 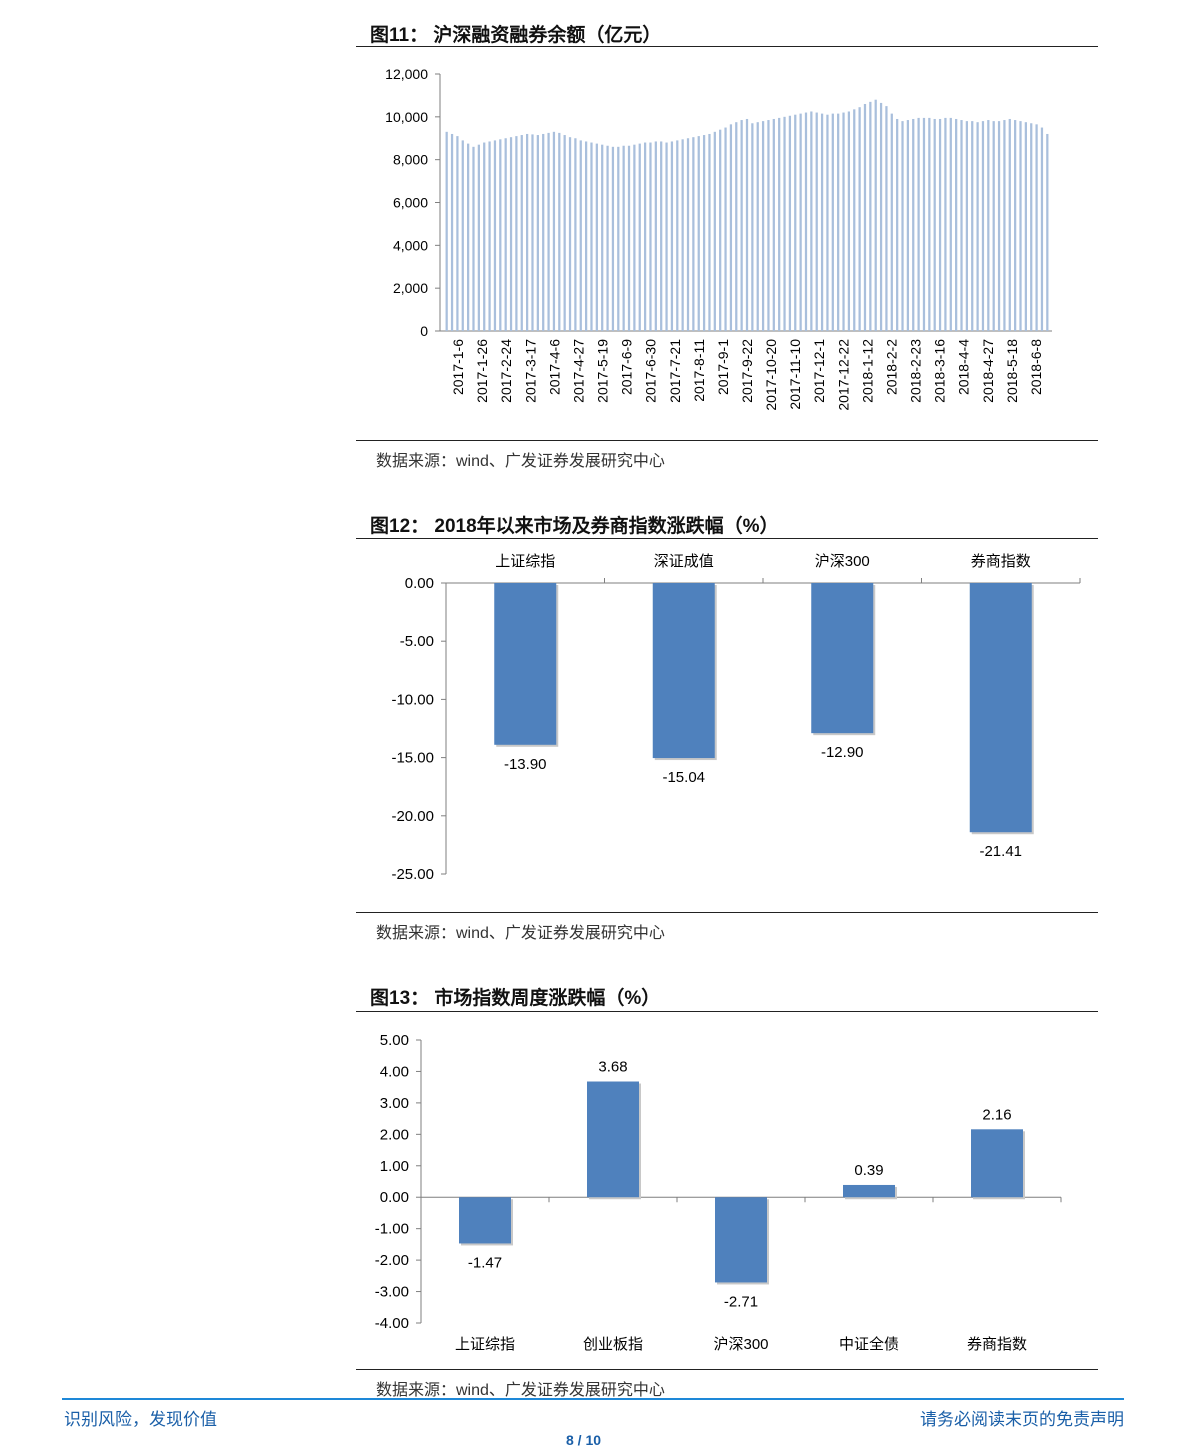 What do you see at coordinates (394, 1166) in the screenshot?
I see `y-tick-label: 1.00` at bounding box center [394, 1166].